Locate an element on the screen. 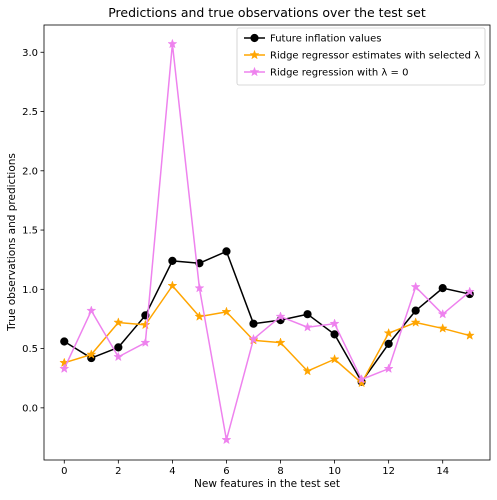  y-axis-label: True observations and predictions is located at coordinates (12, 242).